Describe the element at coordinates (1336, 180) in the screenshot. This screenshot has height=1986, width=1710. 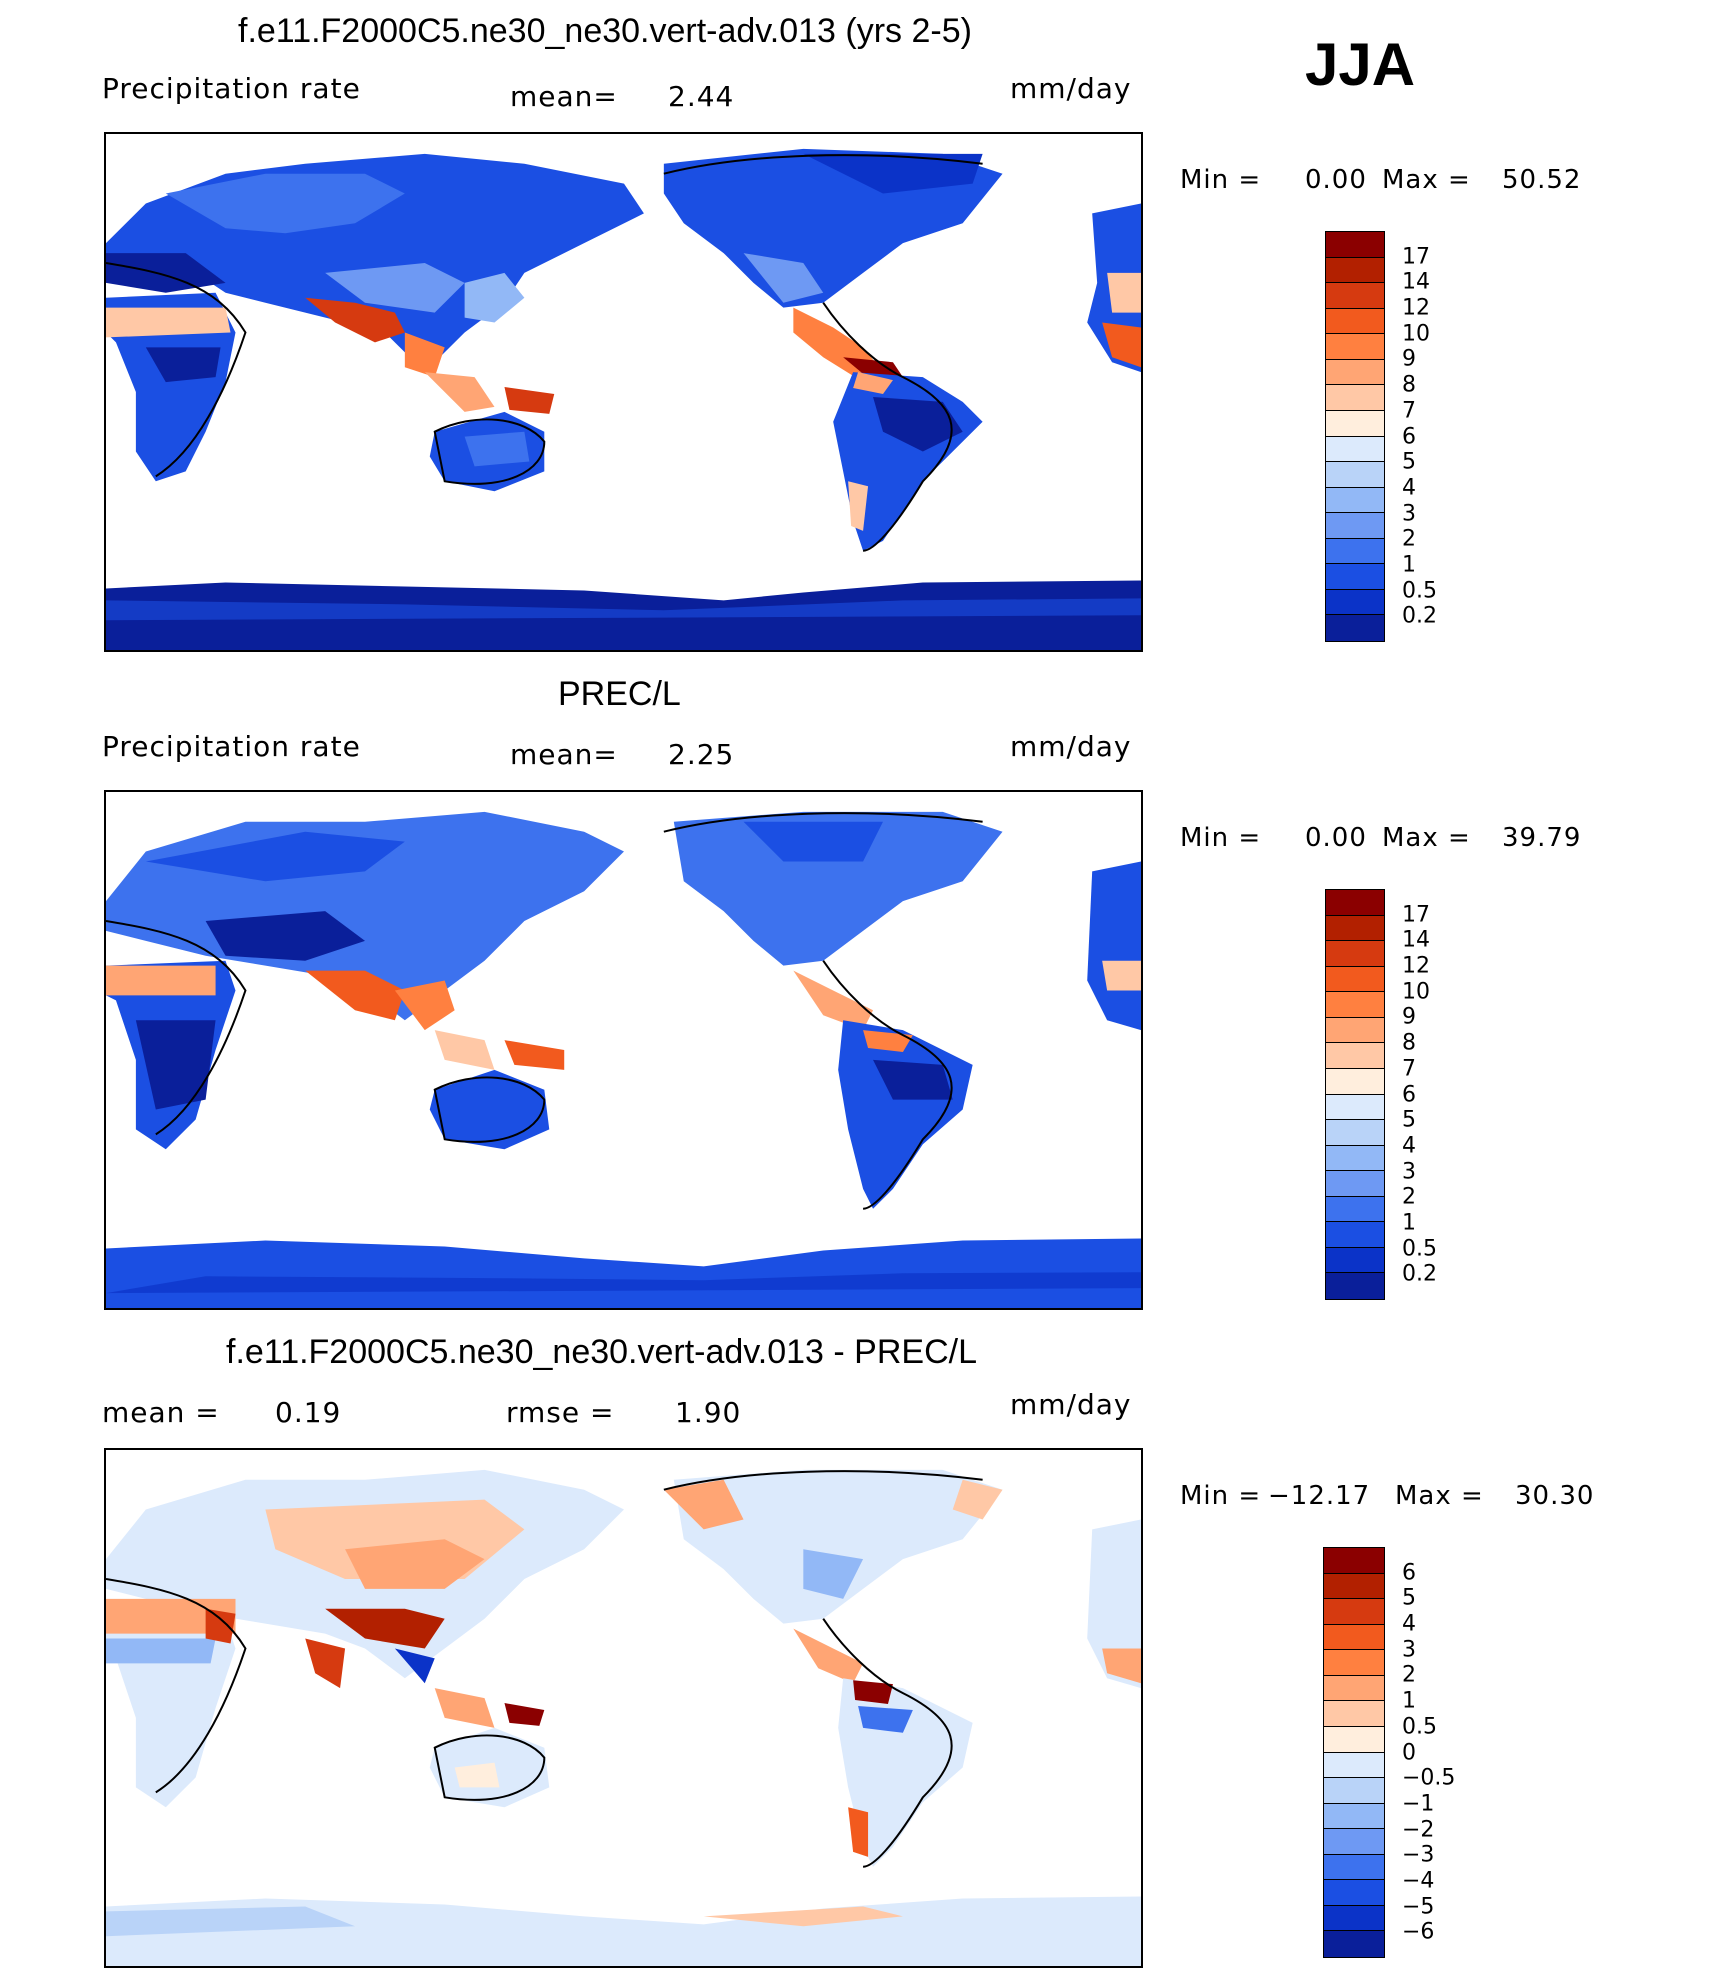
I see `panel1-min-value: 0.00` at that location.